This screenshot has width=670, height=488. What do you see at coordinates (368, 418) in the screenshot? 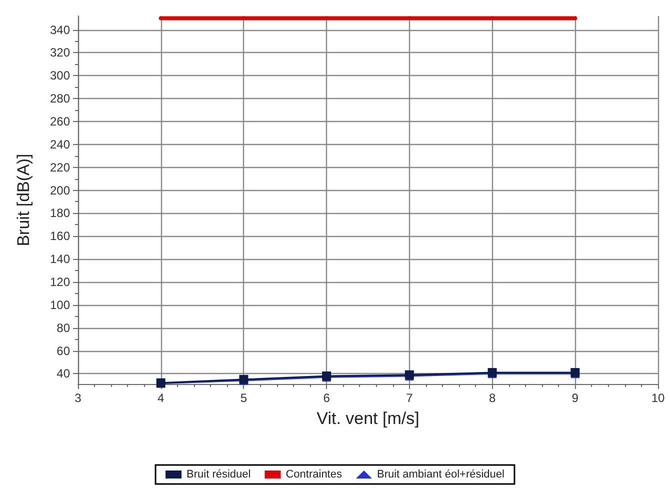
I see `x-axis-title: Vit. vent [m/s]` at bounding box center [368, 418].